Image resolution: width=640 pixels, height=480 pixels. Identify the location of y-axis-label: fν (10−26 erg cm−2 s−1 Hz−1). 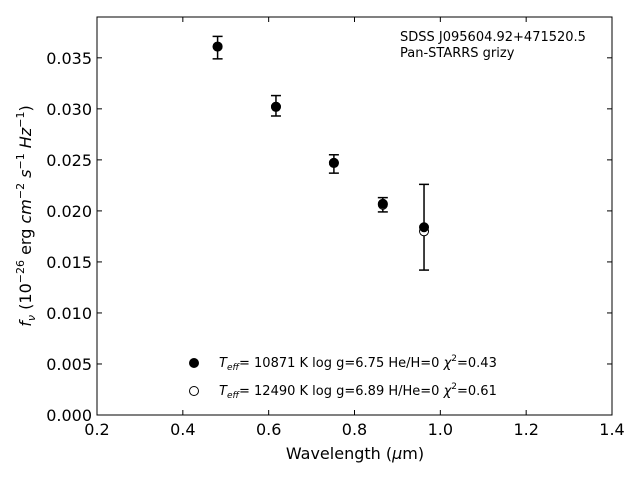
(26, 215).